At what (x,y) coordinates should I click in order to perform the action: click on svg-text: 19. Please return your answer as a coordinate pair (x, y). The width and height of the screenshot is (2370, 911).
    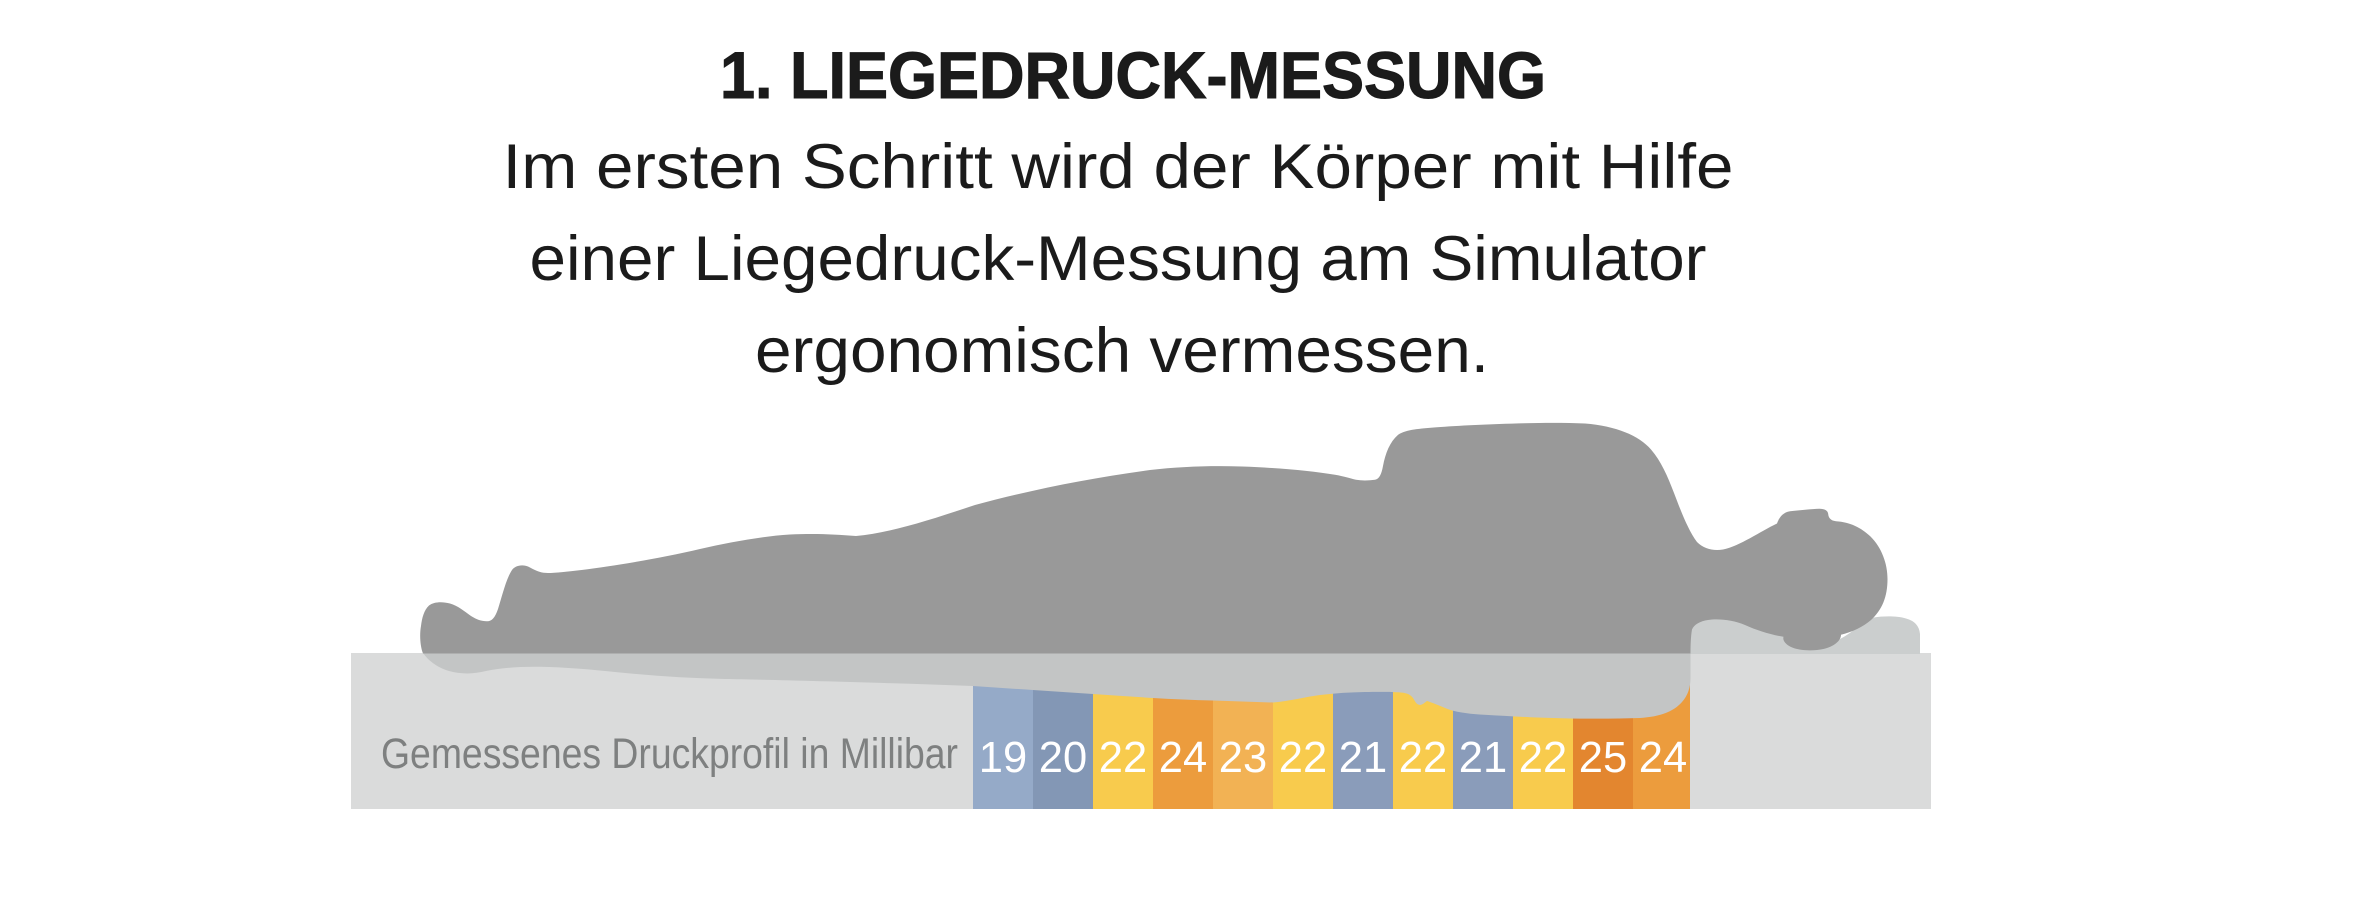
    Looking at the image, I should click on (1003, 758).